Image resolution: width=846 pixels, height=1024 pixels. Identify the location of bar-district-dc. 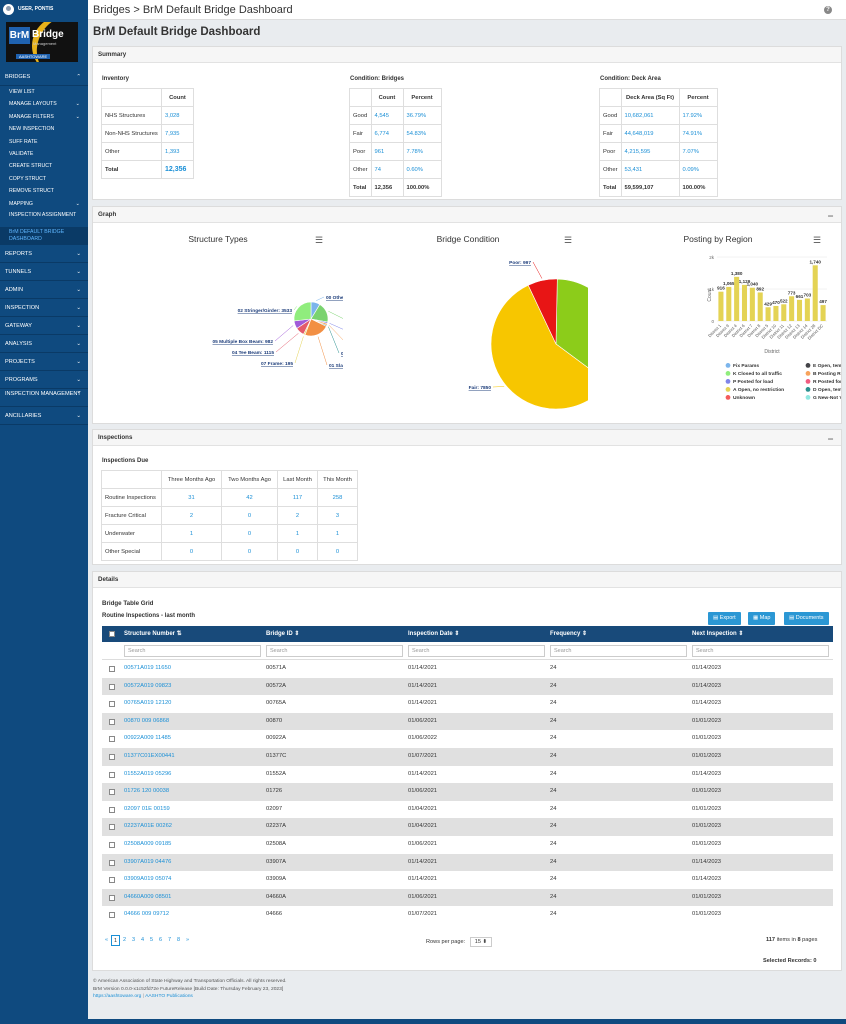
(823, 313).